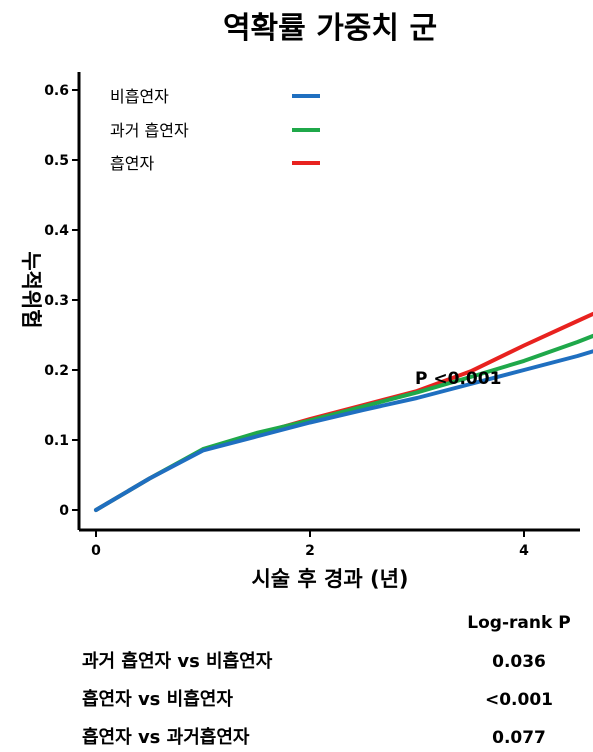 The height and width of the screenshot is (752, 593). What do you see at coordinates (519, 662) in the screenshot?
I see `table-row-value: 0.036` at bounding box center [519, 662].